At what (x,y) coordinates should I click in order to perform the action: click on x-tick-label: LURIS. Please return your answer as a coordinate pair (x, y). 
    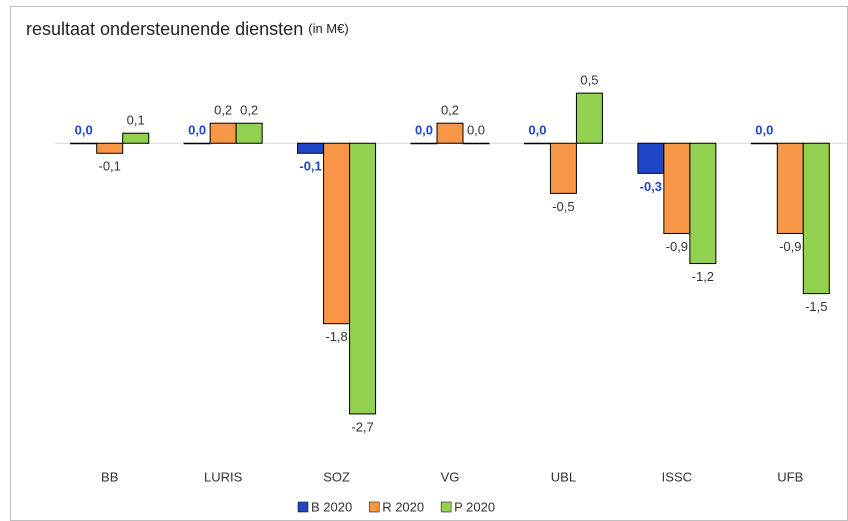
    Looking at the image, I should click on (223, 476).